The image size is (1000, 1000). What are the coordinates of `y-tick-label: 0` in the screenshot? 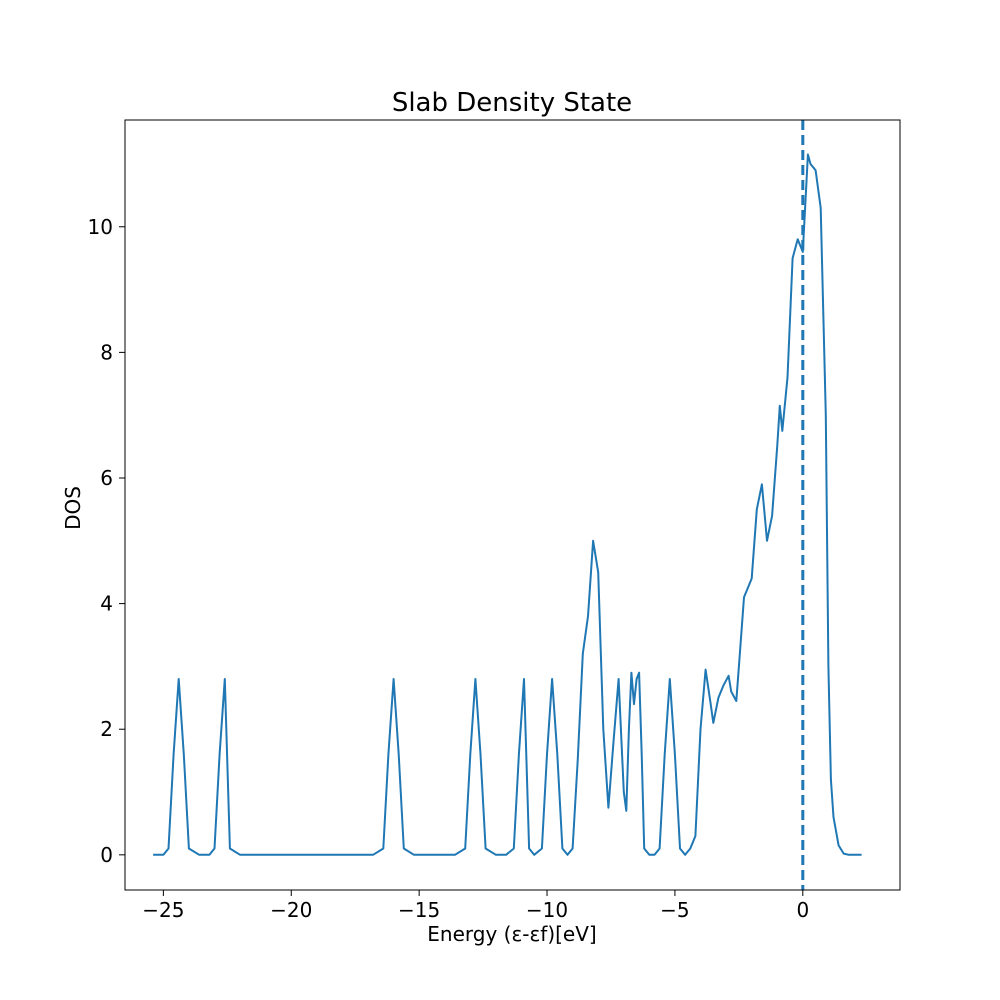 It's located at (106, 855).